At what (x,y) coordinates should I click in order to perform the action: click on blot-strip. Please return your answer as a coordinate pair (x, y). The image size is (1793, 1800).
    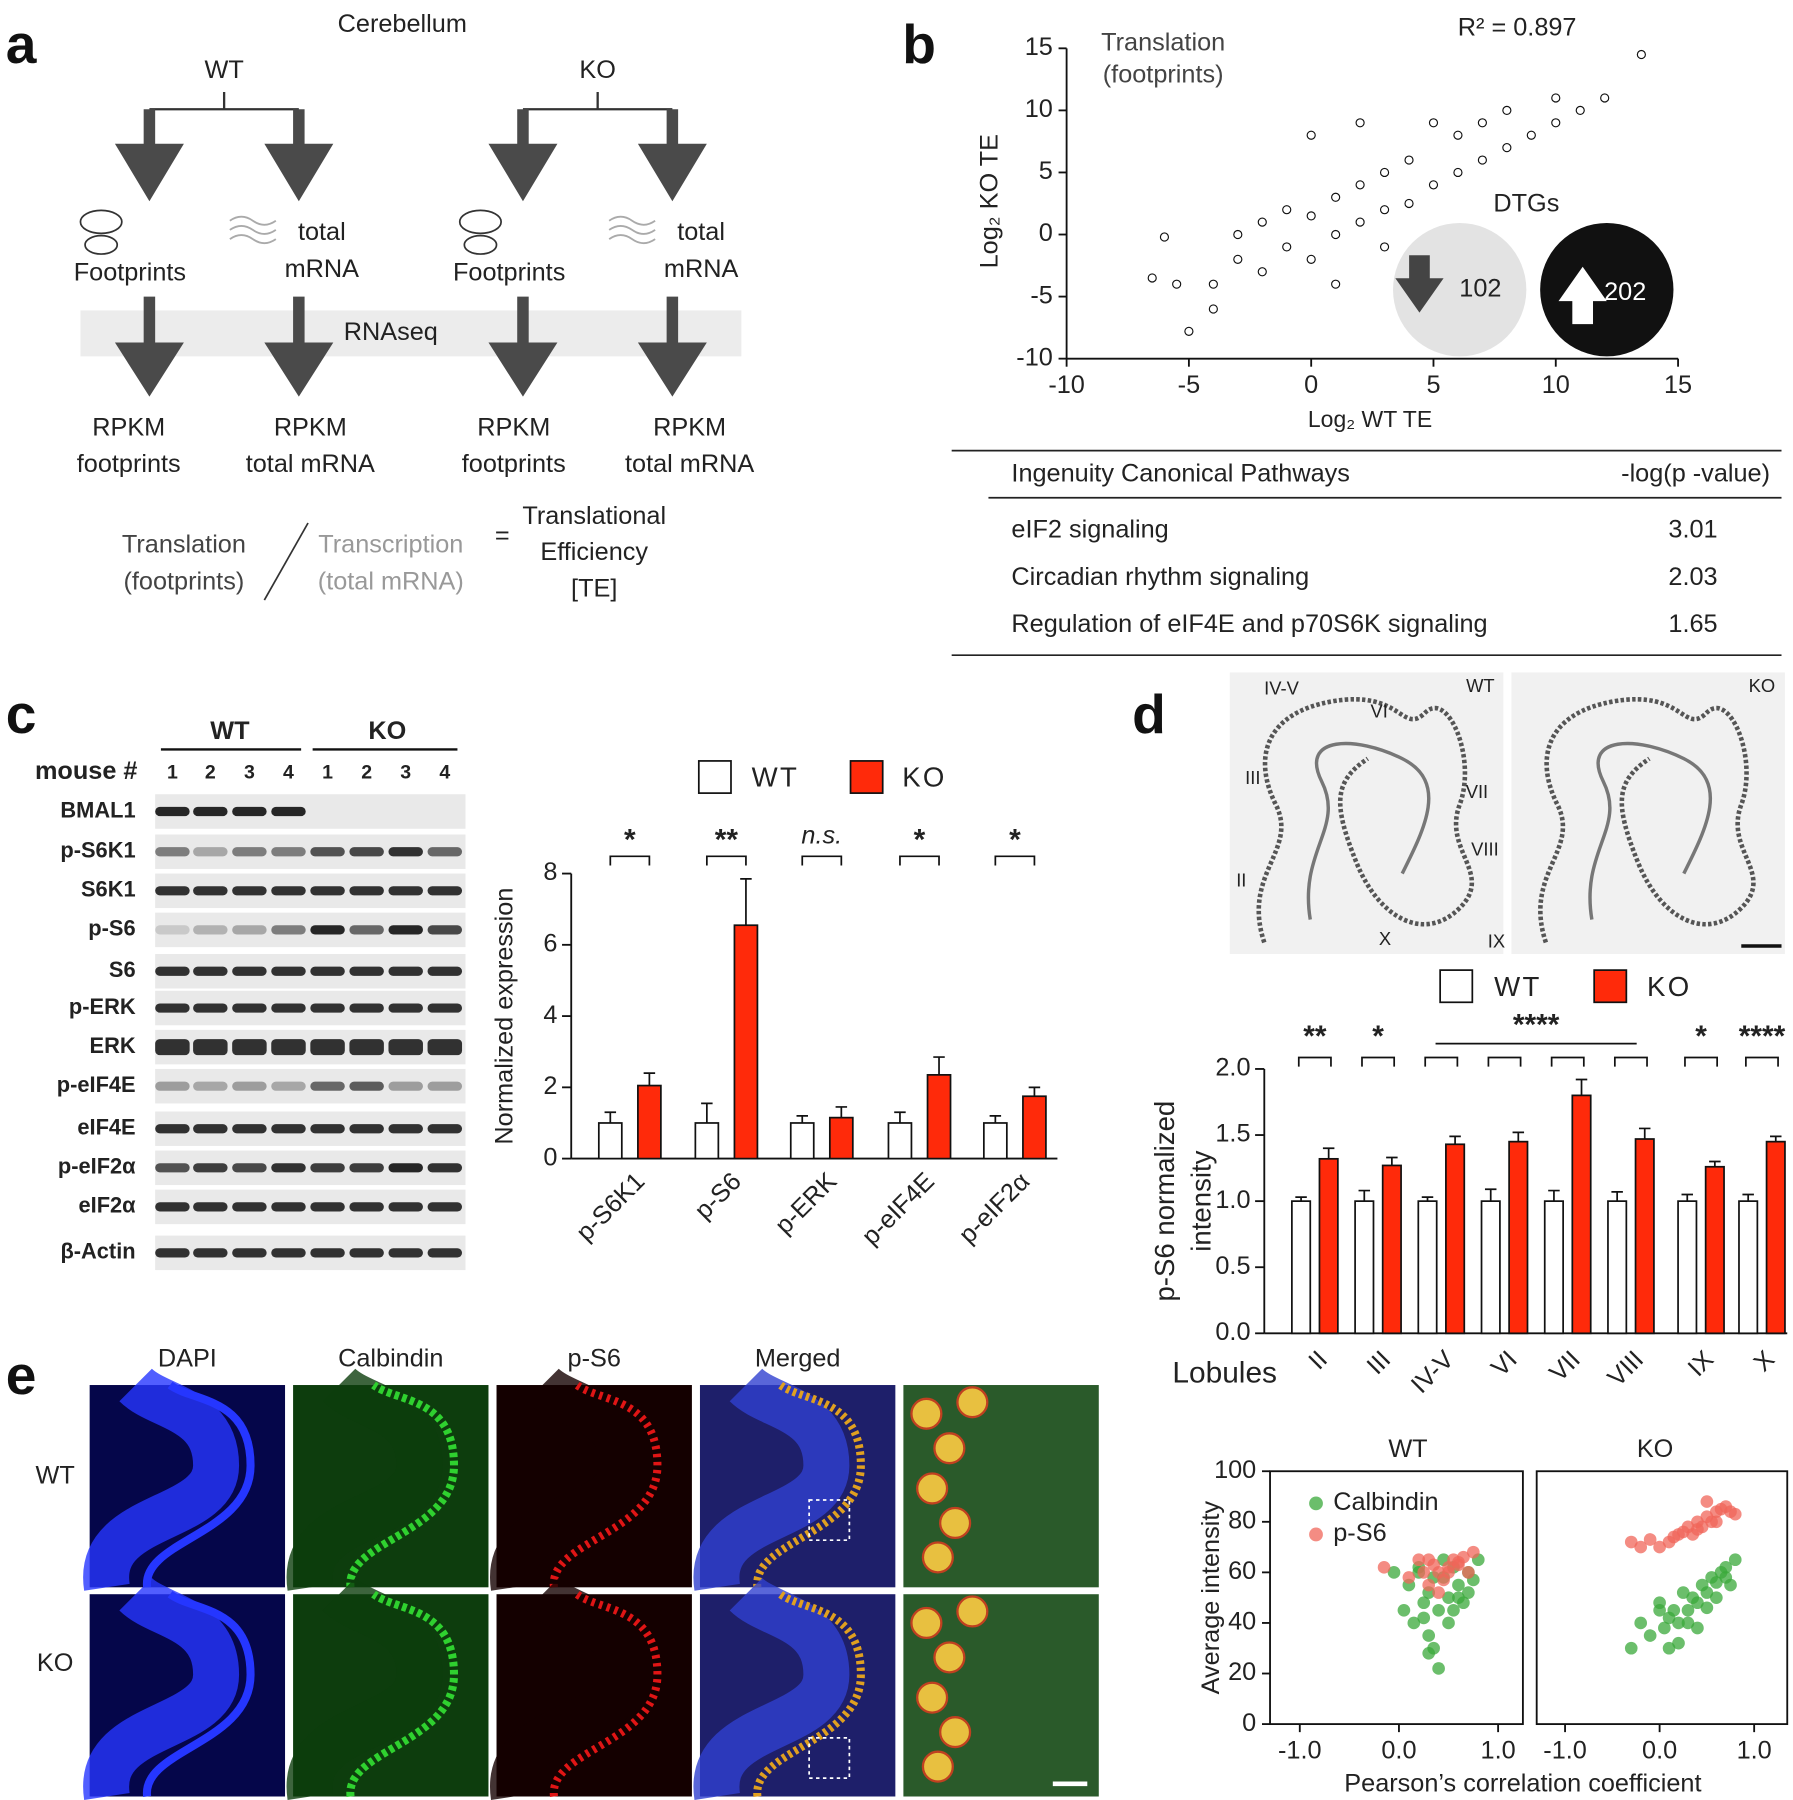
    Looking at the image, I should click on (310, 1086).